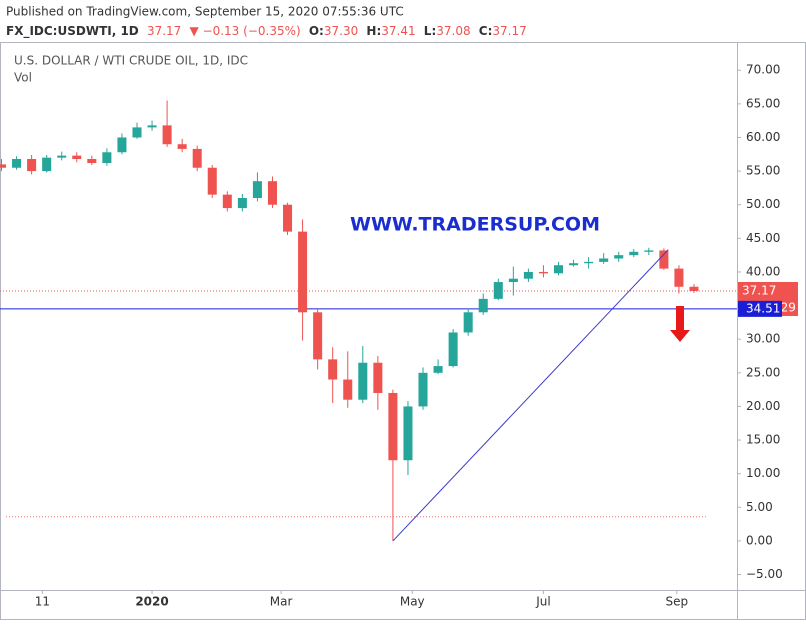  I want to click on y-tick-label: 60.00, so click(763, 137).